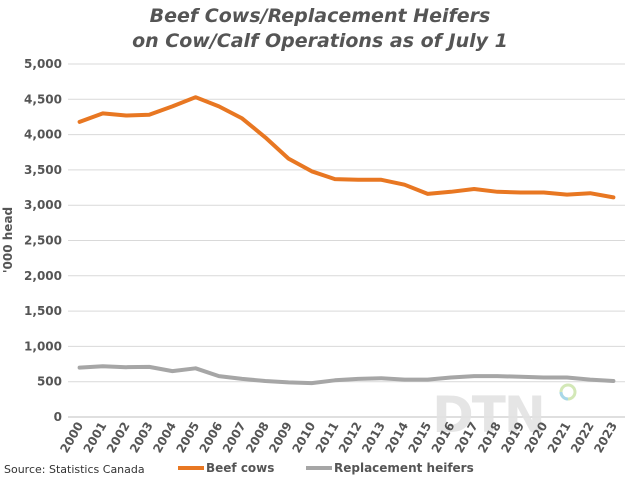 The height and width of the screenshot is (480, 640). I want to click on dtn-logo: DTN, so click(504, 413).